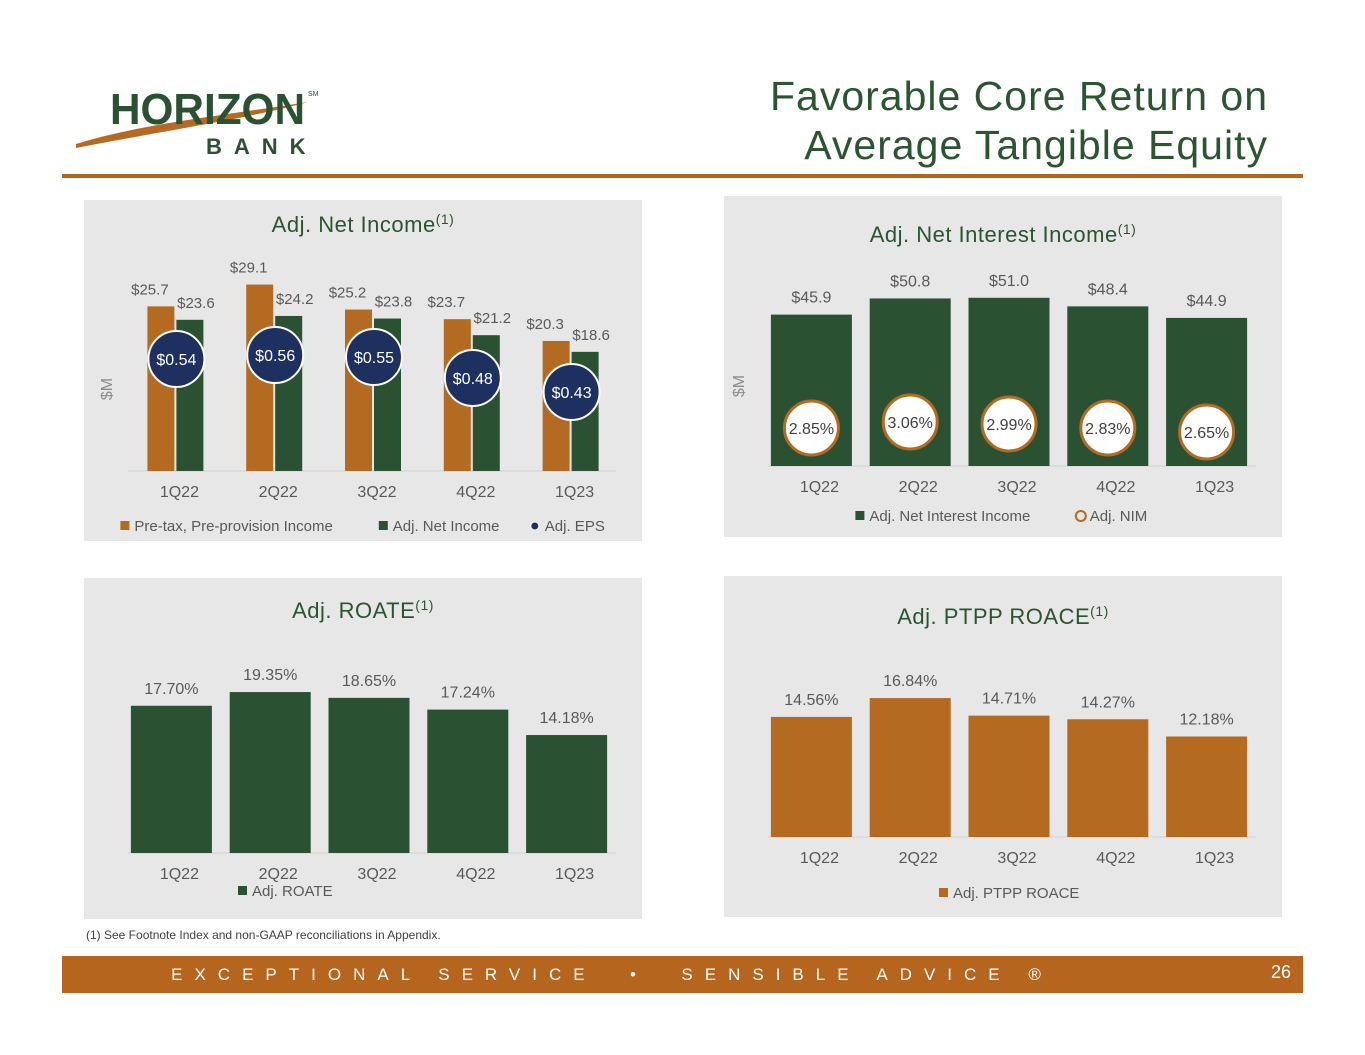 Image resolution: width=1365 pixels, height=1055 pixels. Describe the element at coordinates (910, 681) in the screenshot. I see `data-label: 16.84%` at that location.